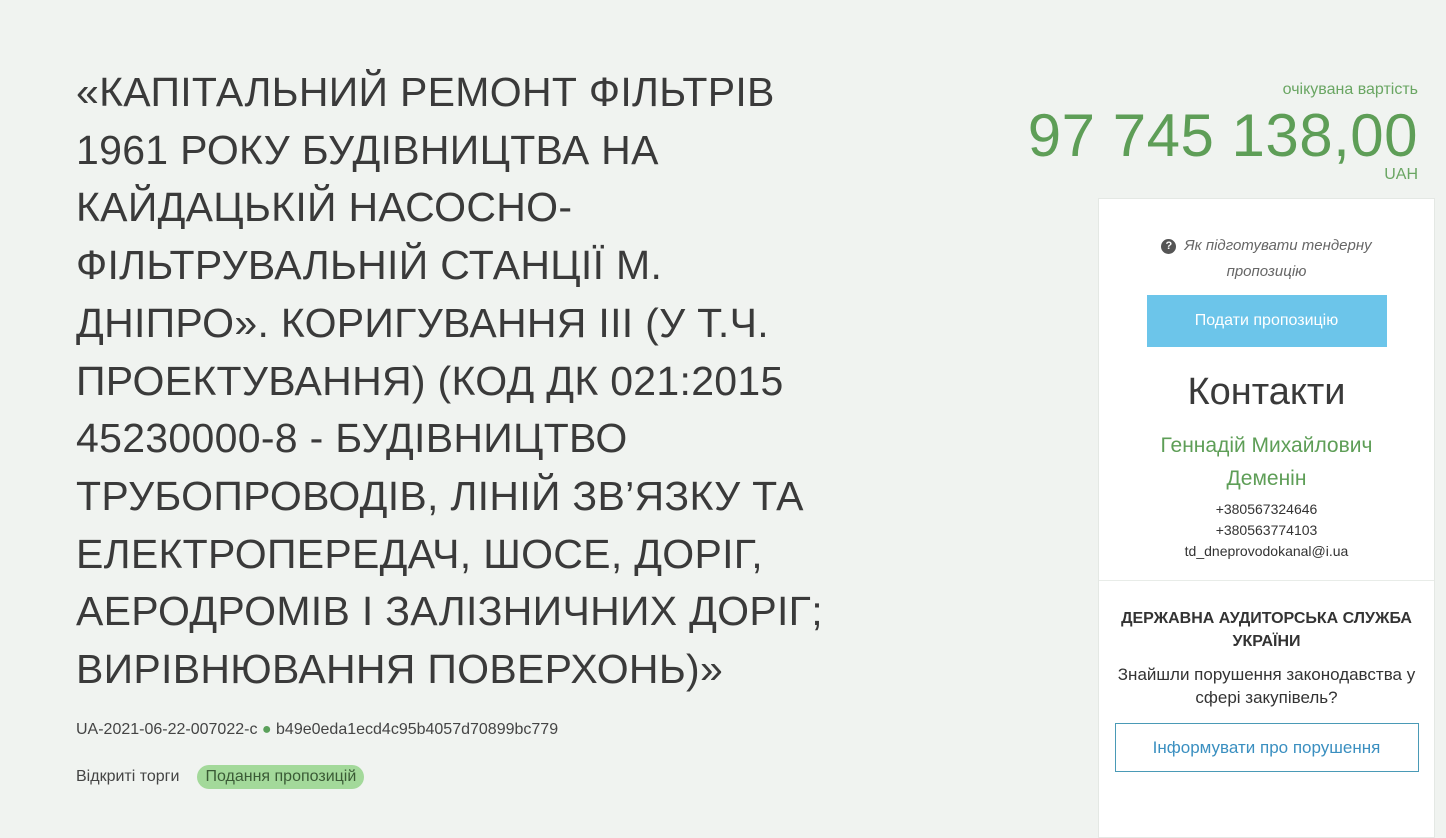 This screenshot has width=1446, height=838. I want to click on howto-label: Як підготувати тендерну пропозицію, so click(1278, 258).